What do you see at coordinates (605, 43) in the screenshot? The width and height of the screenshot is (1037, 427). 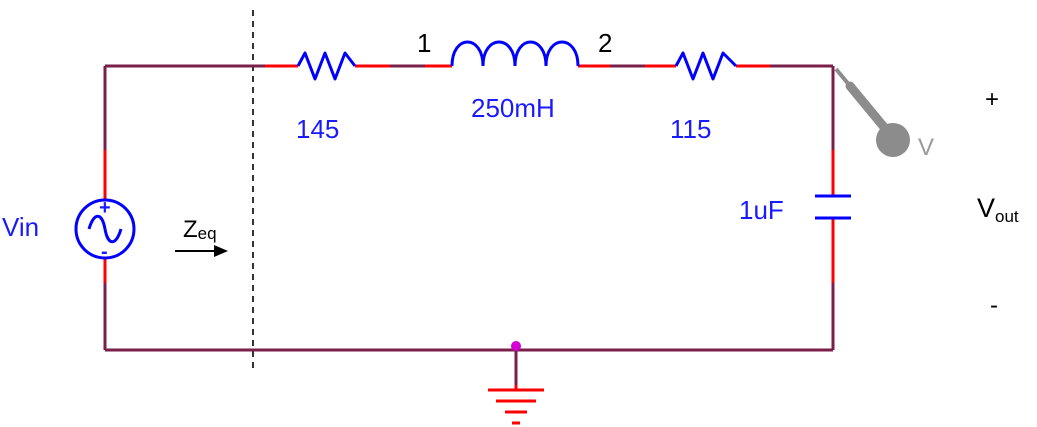 I see `node-2-label: 2` at bounding box center [605, 43].